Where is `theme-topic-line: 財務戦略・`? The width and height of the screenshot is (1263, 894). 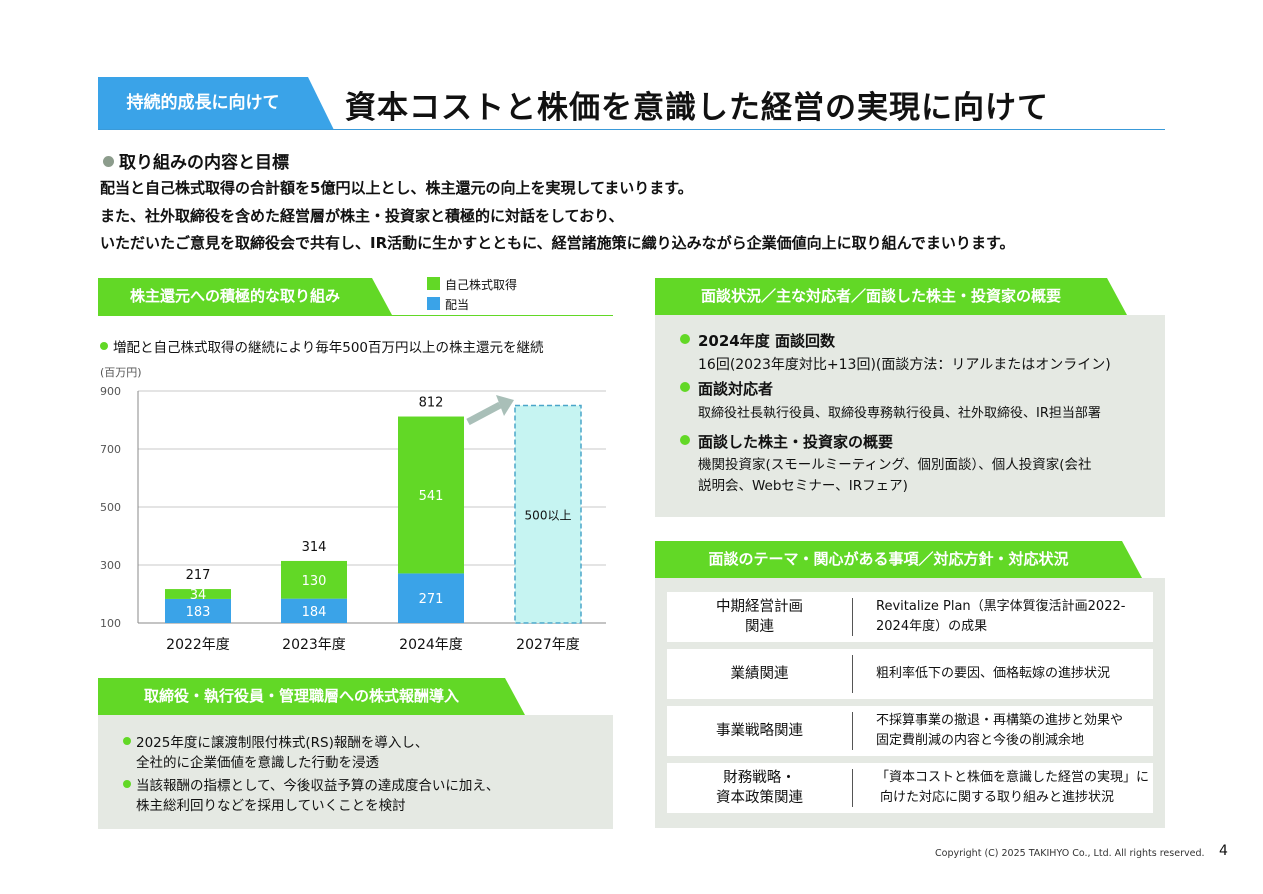 theme-topic-line: 財務戦略・ is located at coordinates (759, 778).